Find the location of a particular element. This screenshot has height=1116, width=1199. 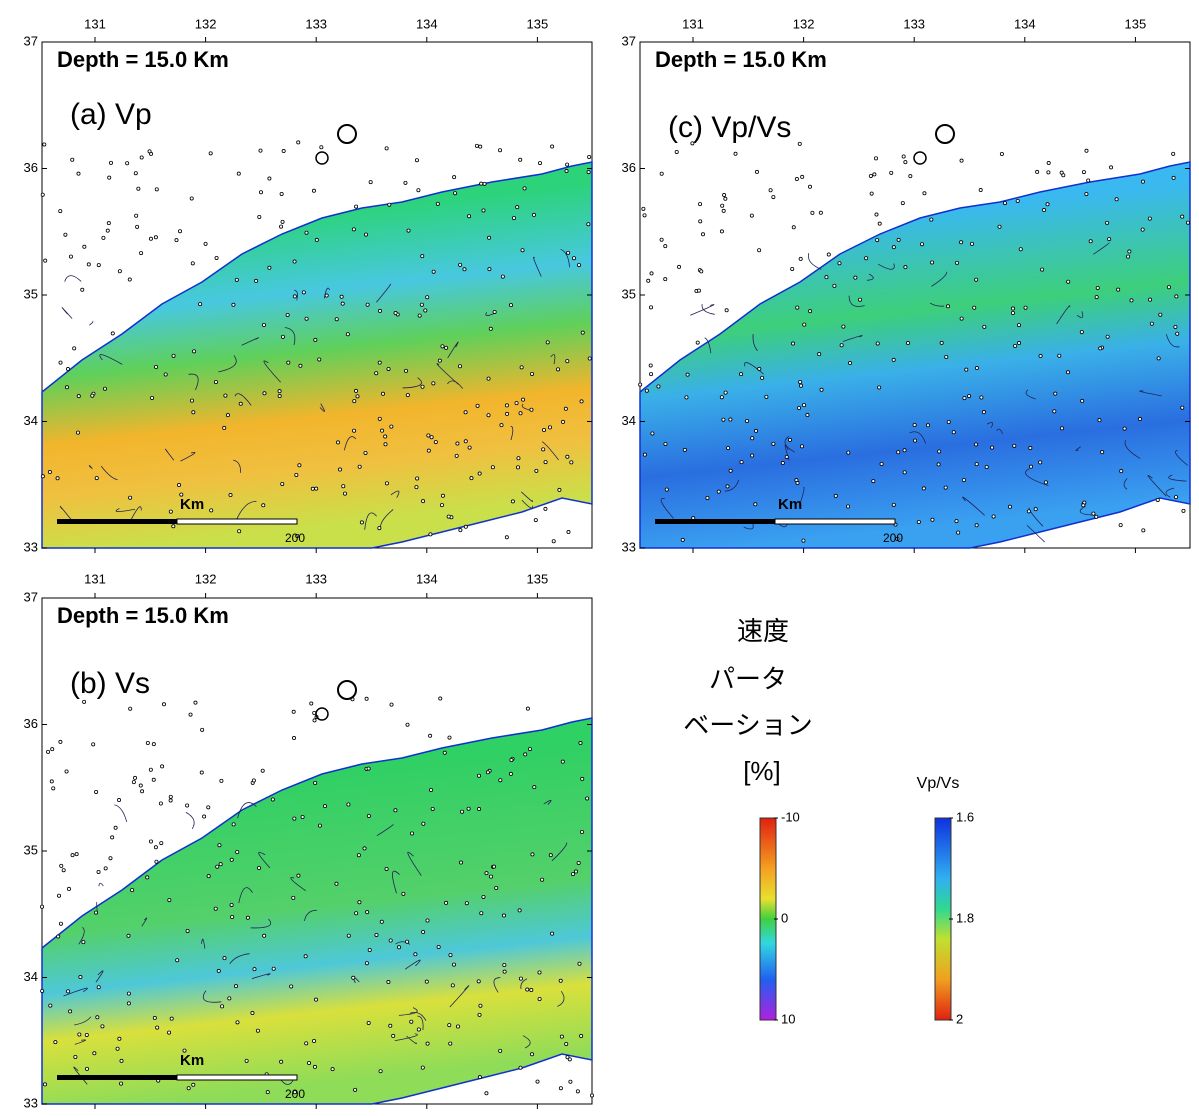

lat-tick-label: 33 is located at coordinates (31, 1102).